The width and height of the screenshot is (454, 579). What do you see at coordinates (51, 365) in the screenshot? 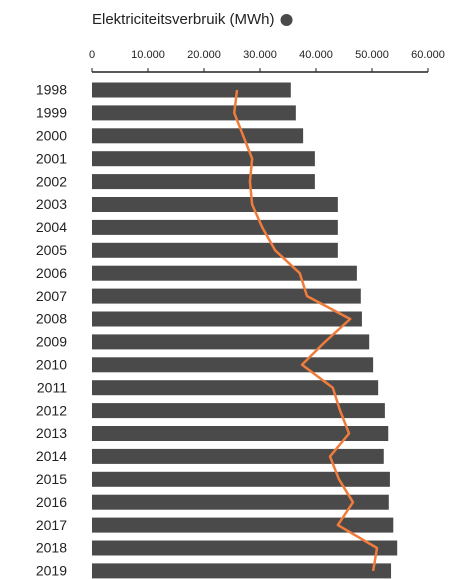
I see `y-tick-label: 2010` at bounding box center [51, 365].